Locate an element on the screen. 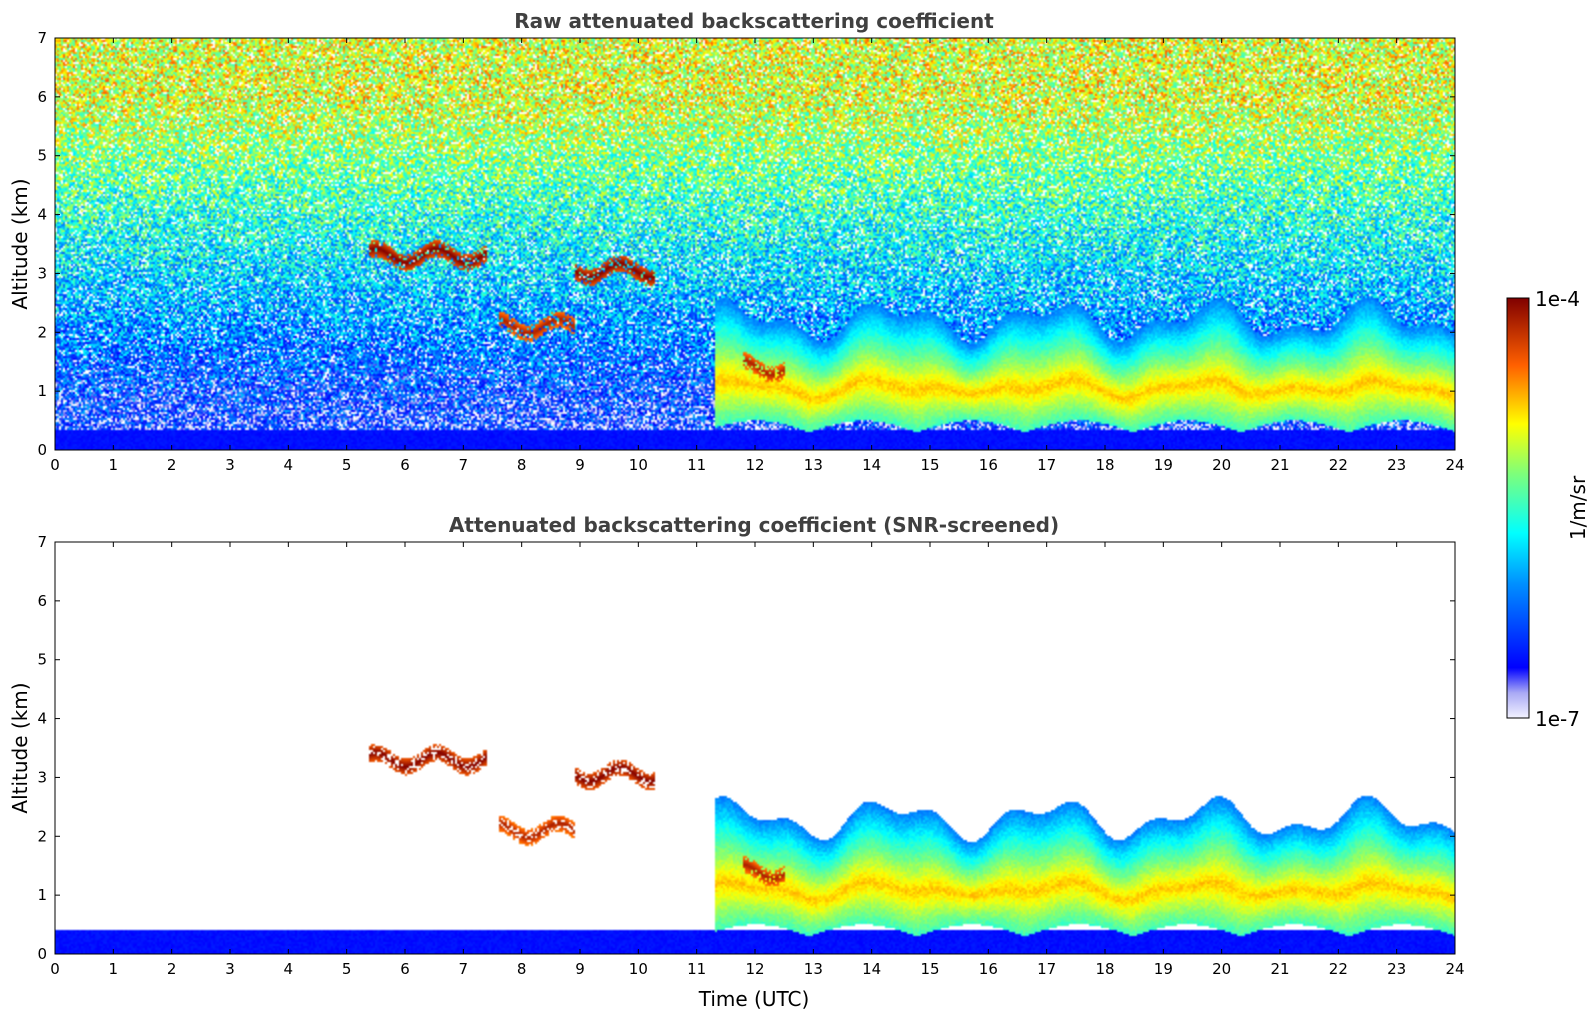  colorbar-max-label: 1e-4 is located at coordinates (1557, 299).